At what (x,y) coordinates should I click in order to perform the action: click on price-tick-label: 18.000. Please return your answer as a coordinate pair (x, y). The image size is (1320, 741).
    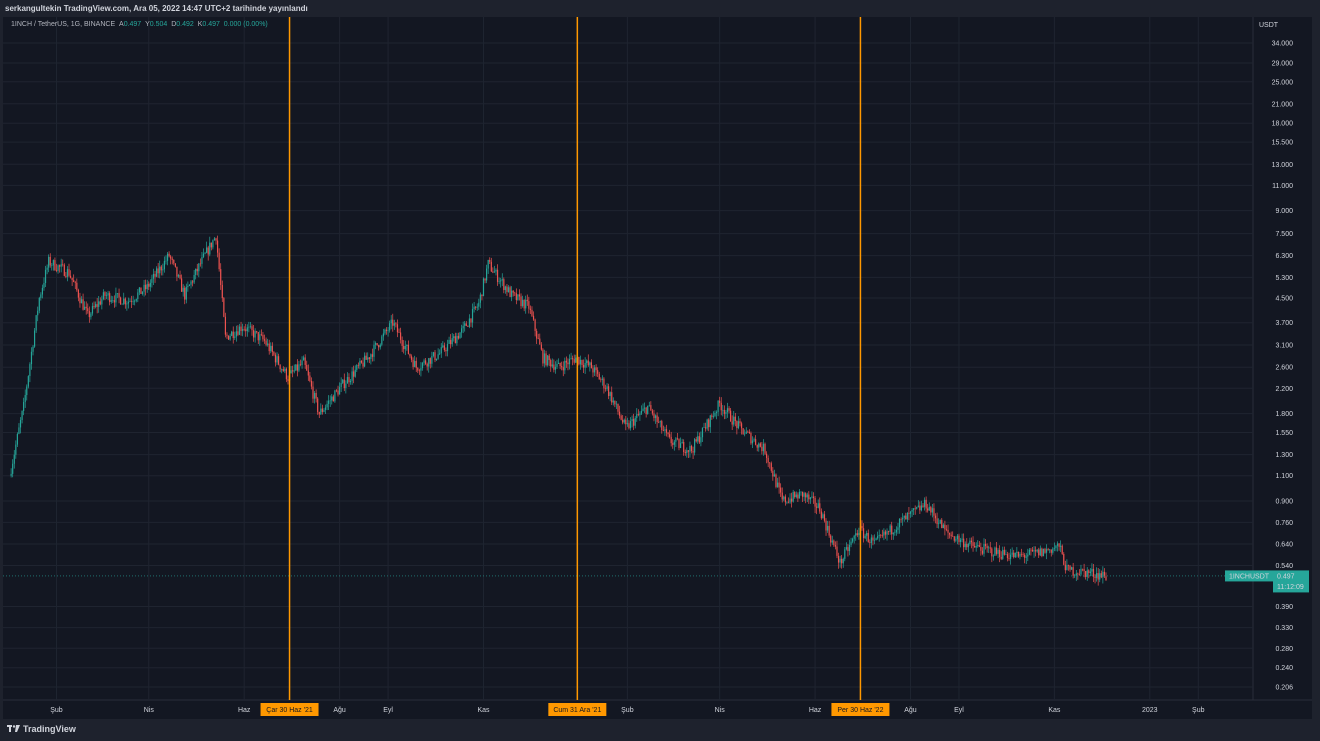
    Looking at the image, I should click on (1283, 124).